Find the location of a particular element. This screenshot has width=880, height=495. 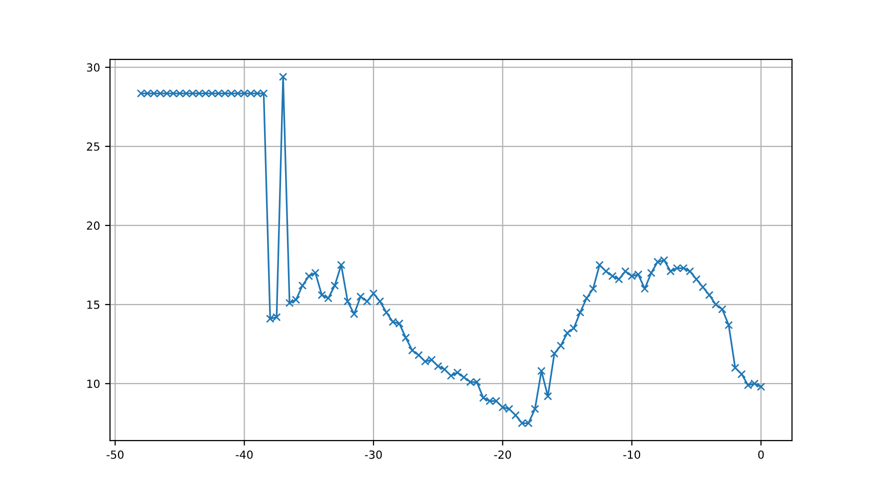

x-tick-label: -30 is located at coordinates (373, 454).